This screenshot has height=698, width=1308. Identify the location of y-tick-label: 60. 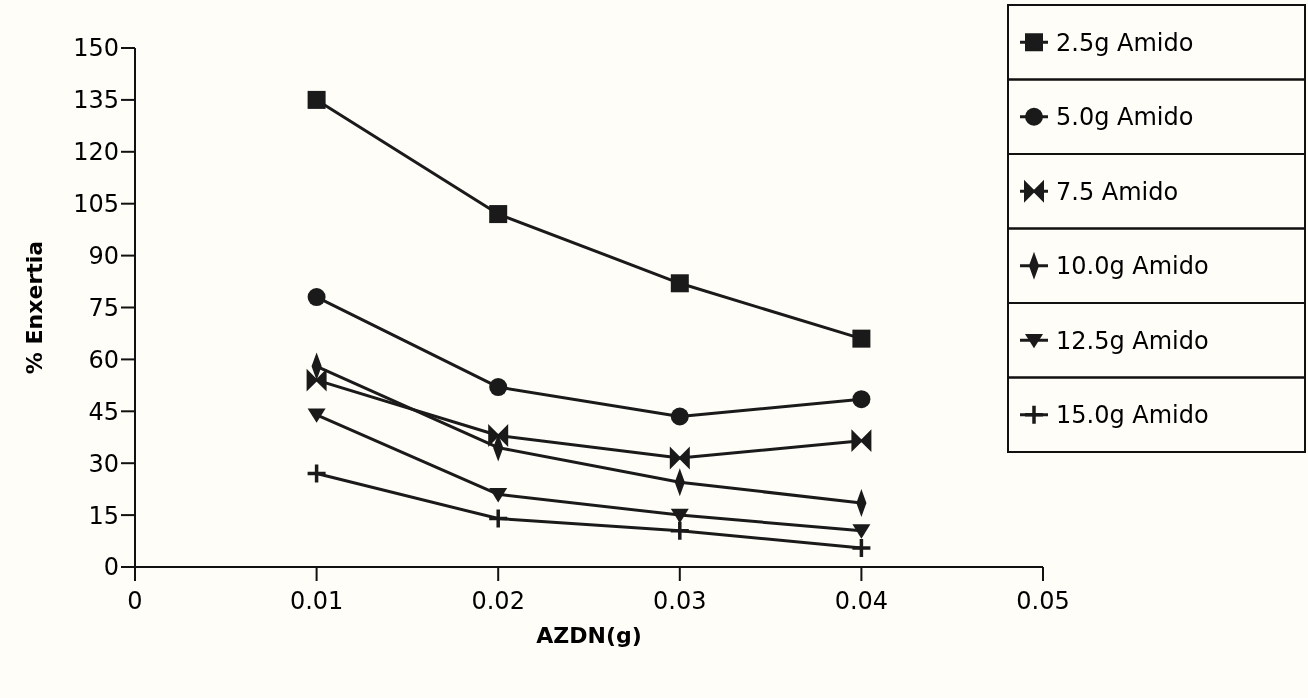
(103, 359).